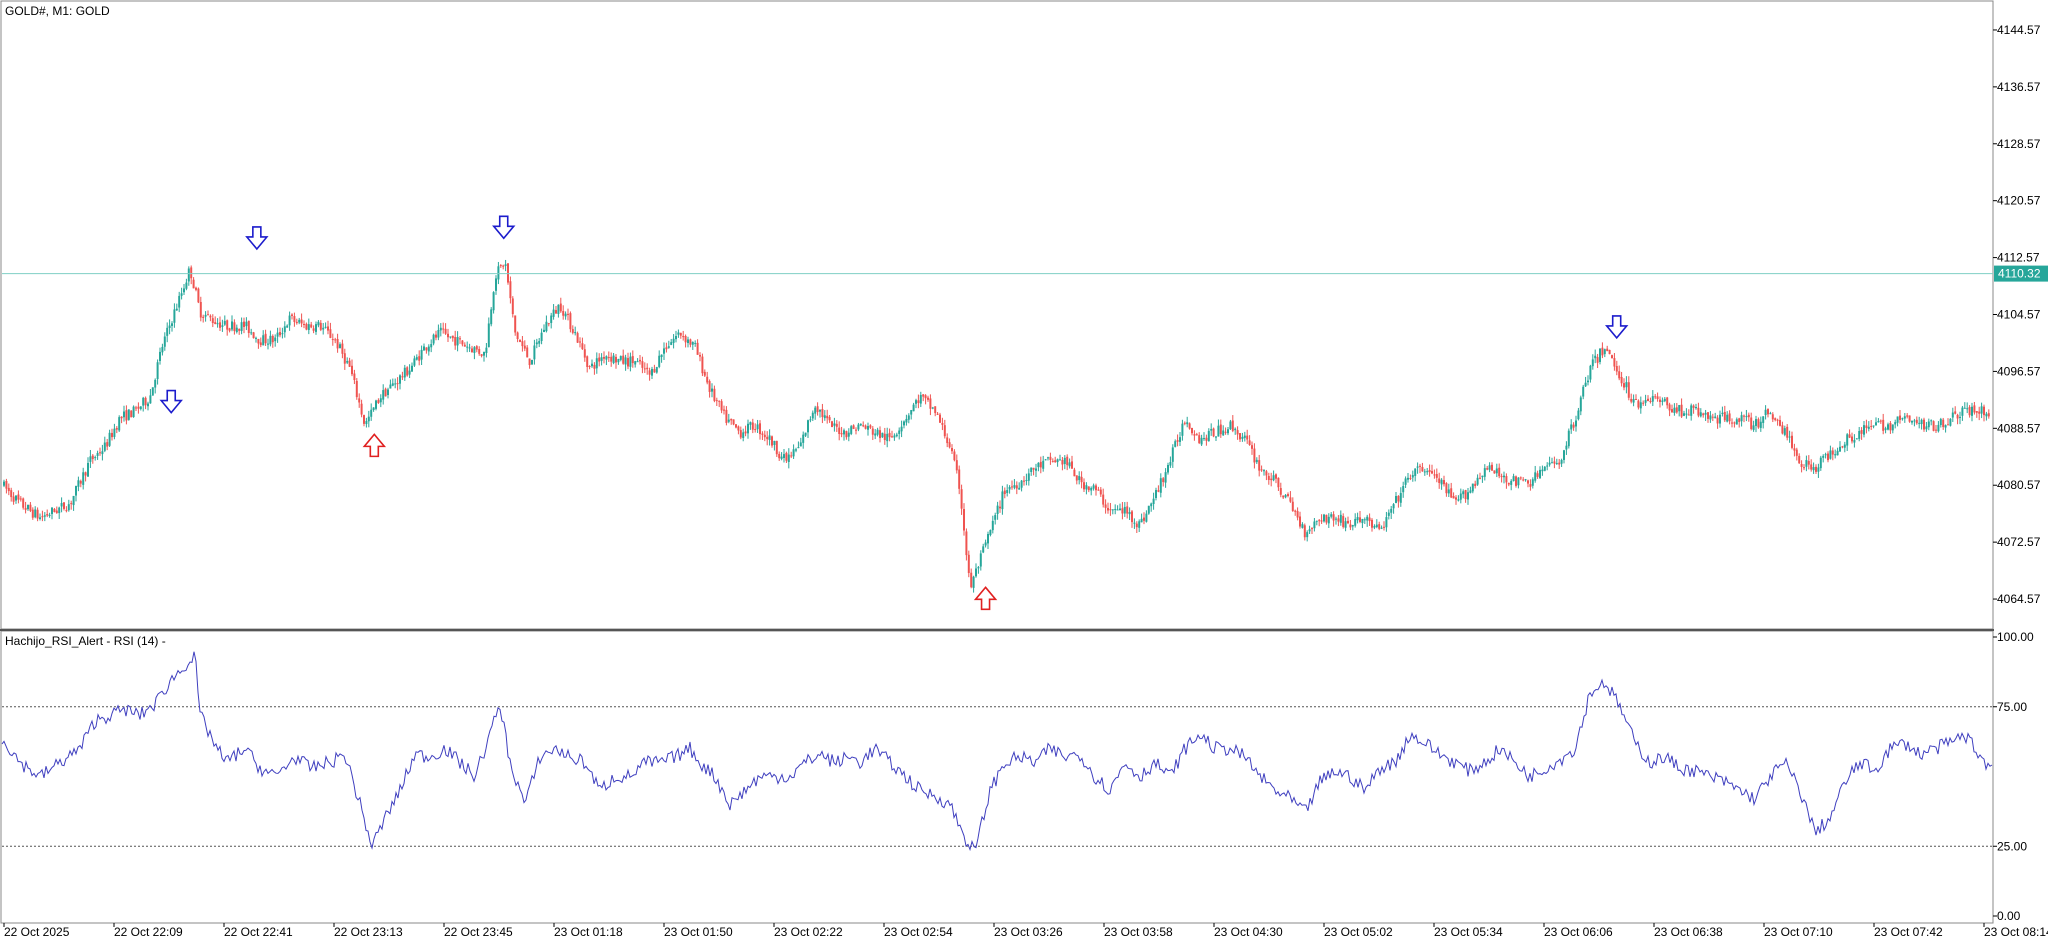  Describe the element at coordinates (2019, 201) in the screenshot. I see `price-tick-label: 4120.57` at that location.